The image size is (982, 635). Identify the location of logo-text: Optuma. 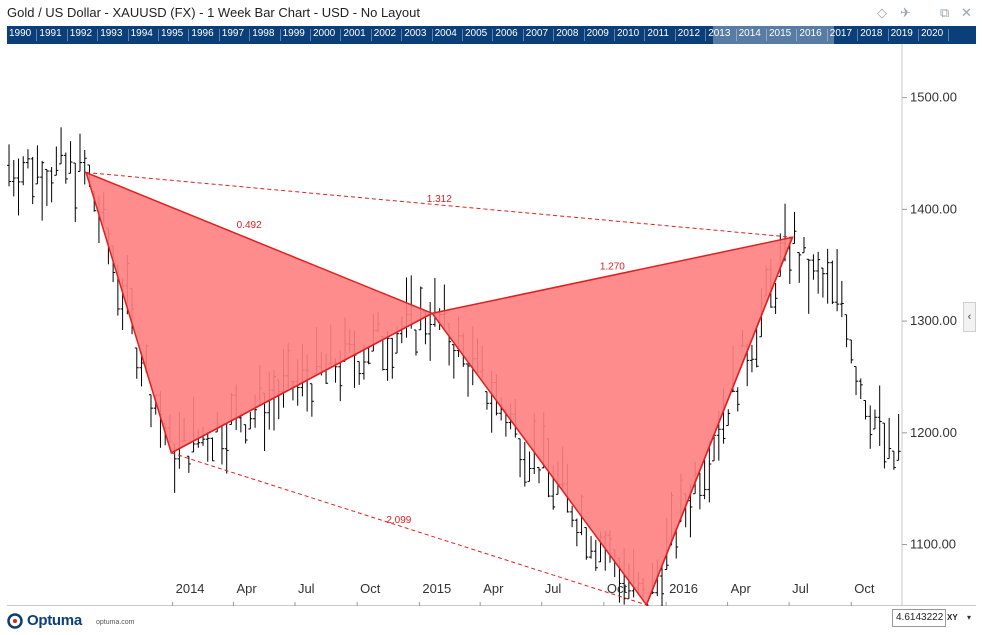
(54, 620).